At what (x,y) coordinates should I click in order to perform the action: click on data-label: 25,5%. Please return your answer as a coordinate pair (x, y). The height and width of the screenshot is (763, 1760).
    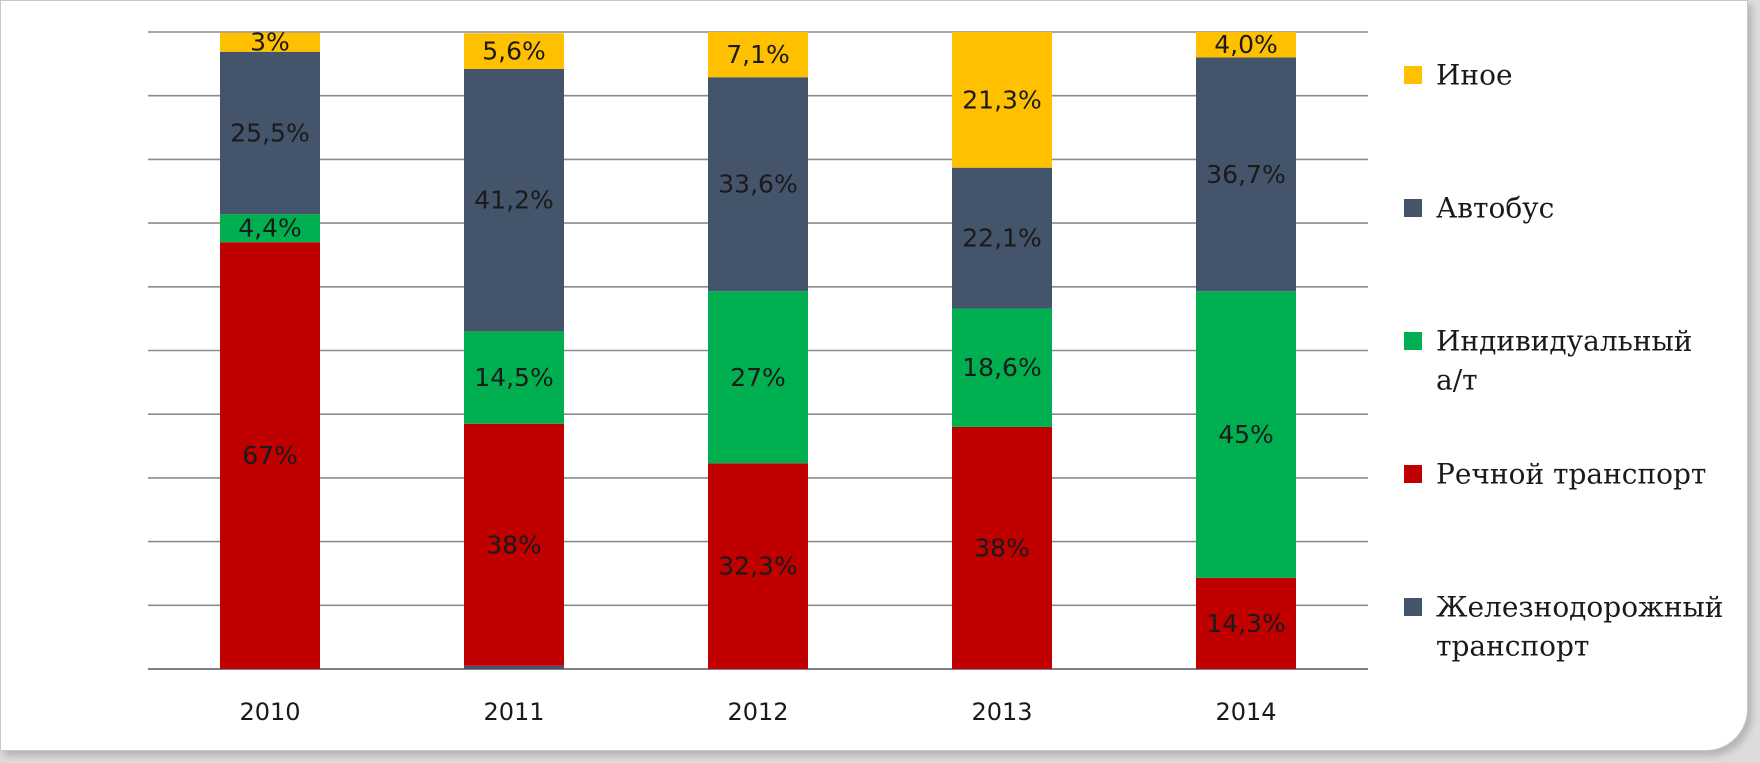
    Looking at the image, I should click on (269, 132).